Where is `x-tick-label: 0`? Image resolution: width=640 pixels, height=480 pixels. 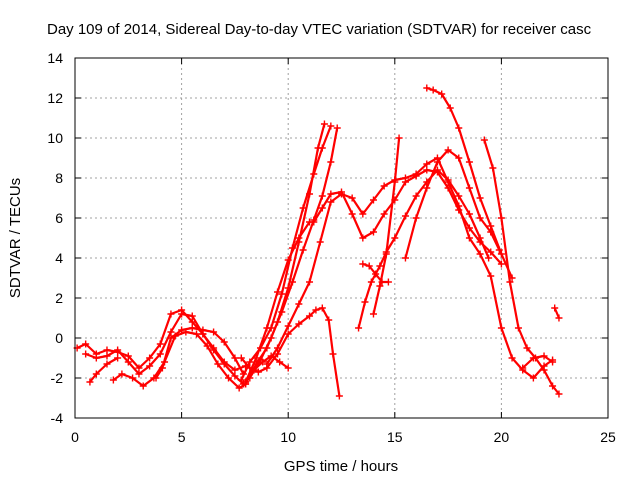
x-tick-label: 0 is located at coordinates (75, 437).